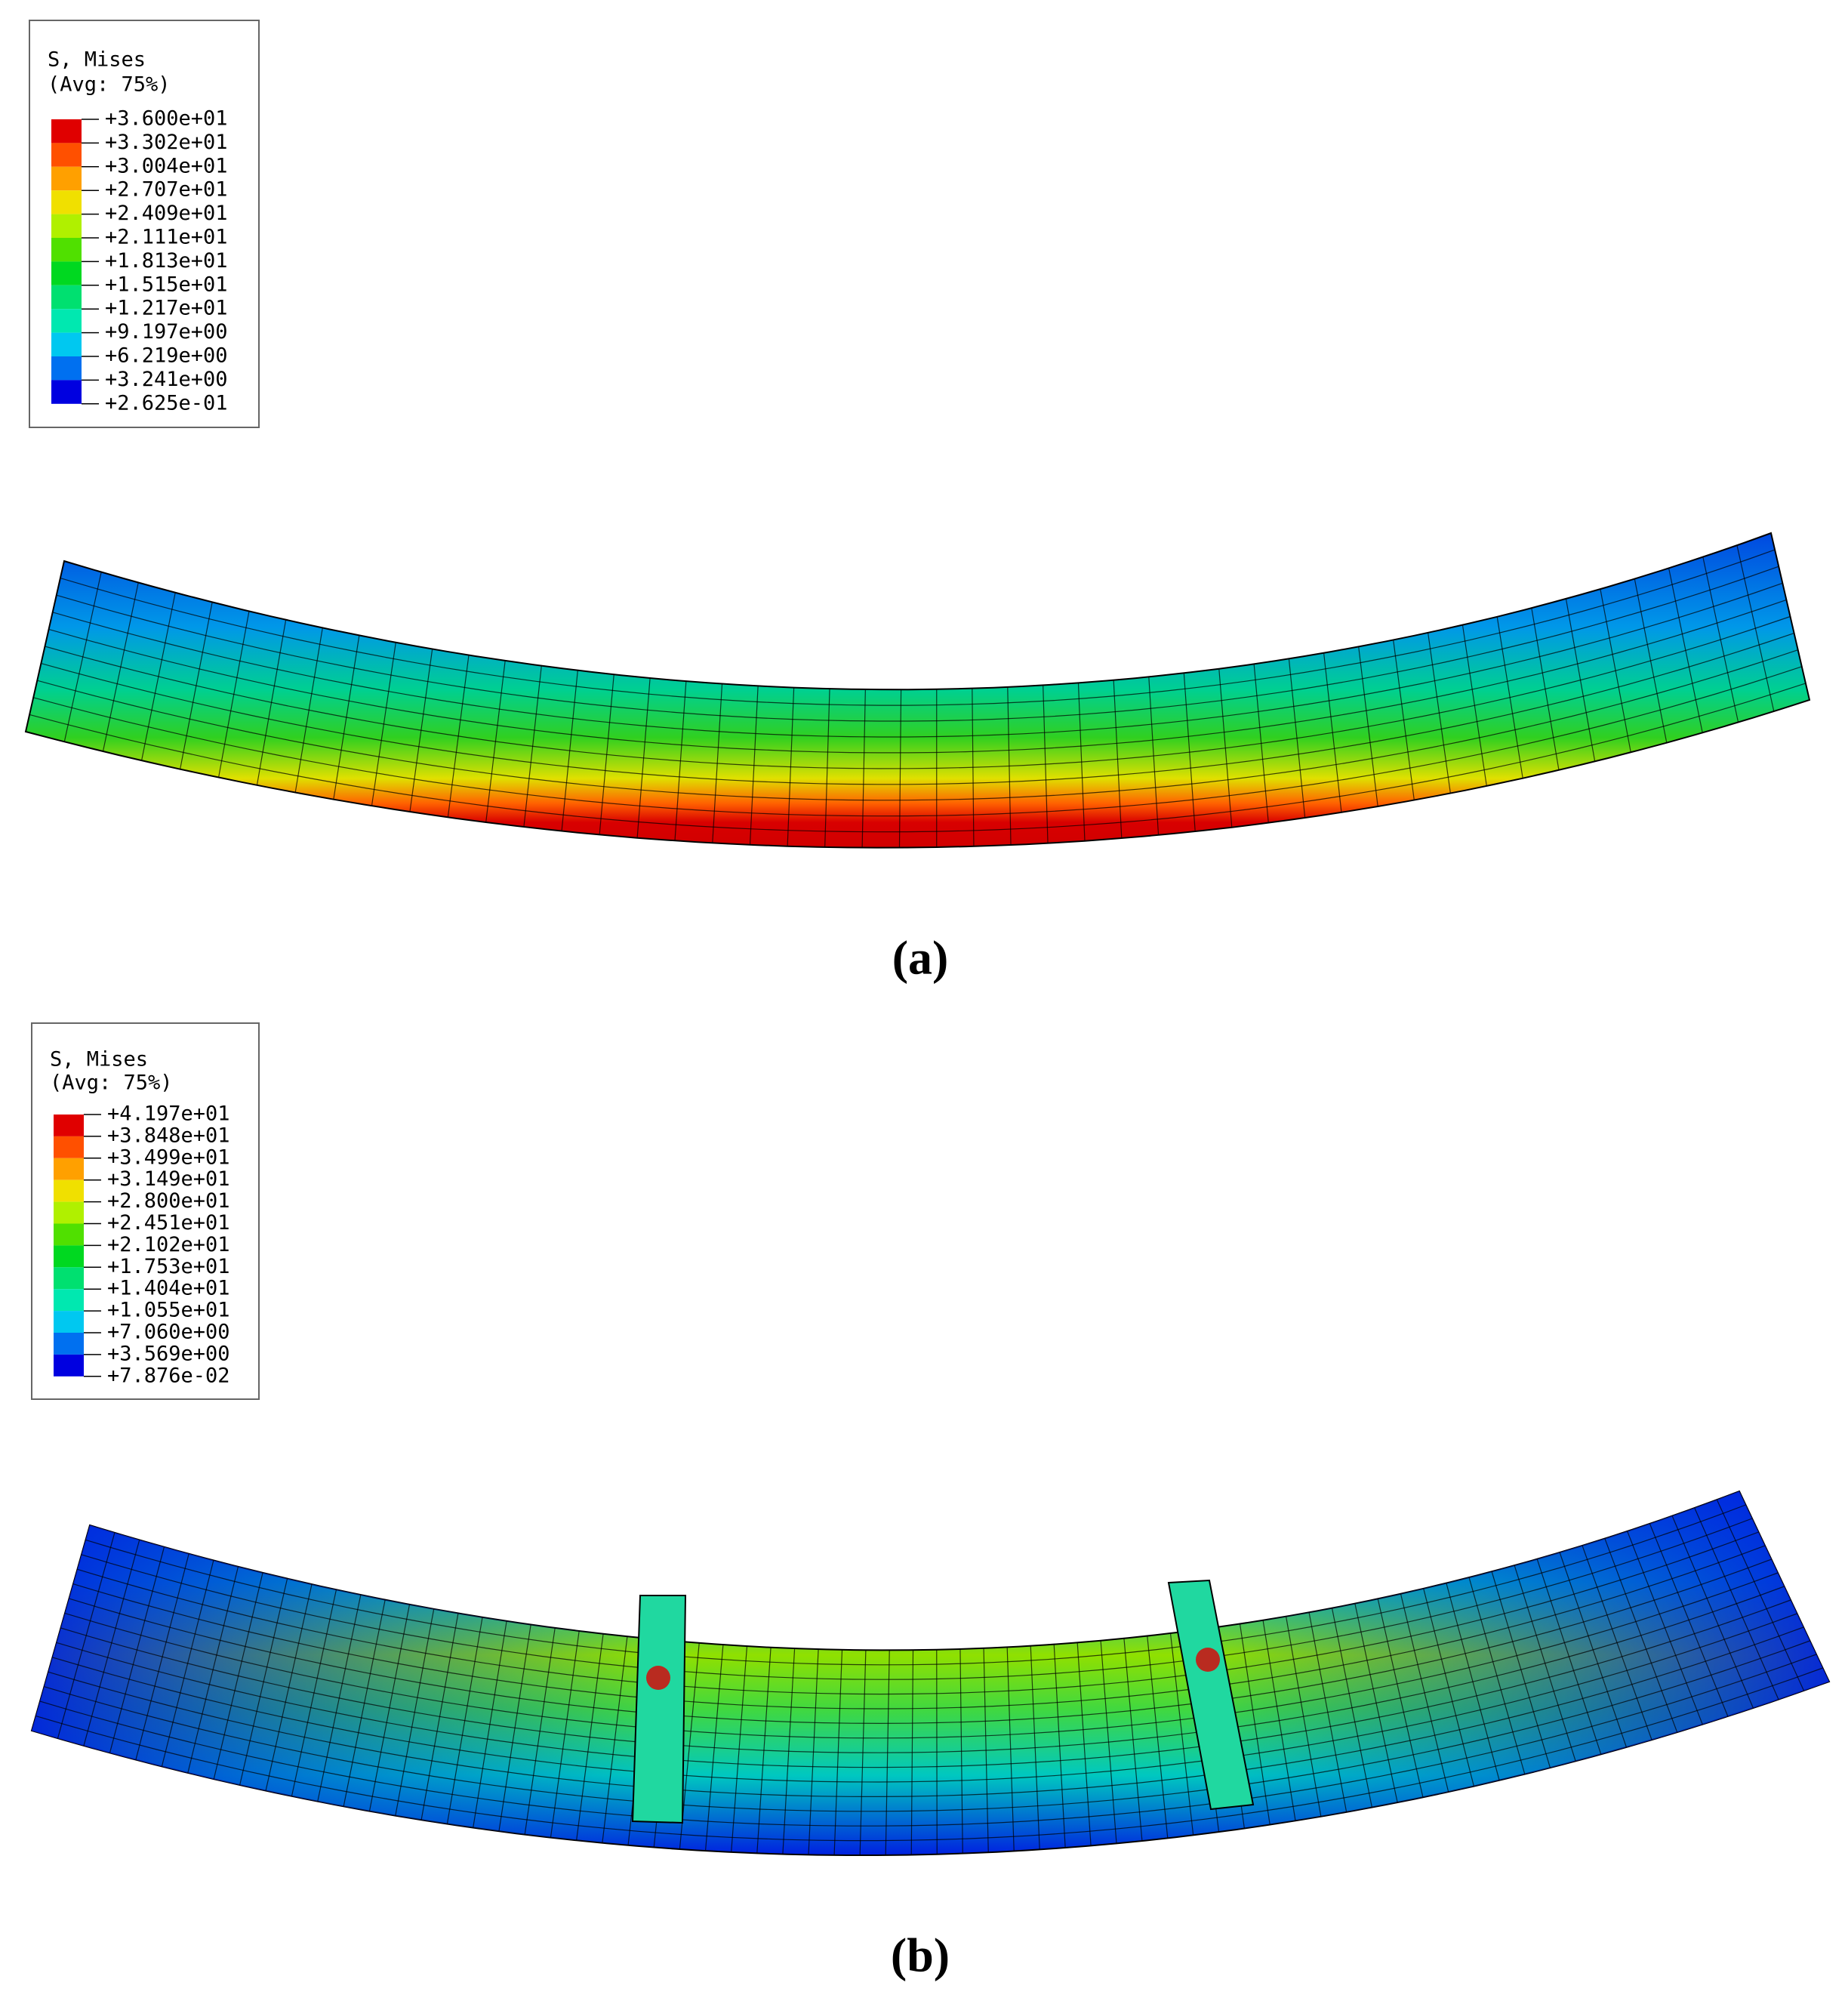 The height and width of the screenshot is (2004, 1848). Describe the element at coordinates (168, 1179) in the screenshot. I see `legend-label: +3.149e+01` at that location.